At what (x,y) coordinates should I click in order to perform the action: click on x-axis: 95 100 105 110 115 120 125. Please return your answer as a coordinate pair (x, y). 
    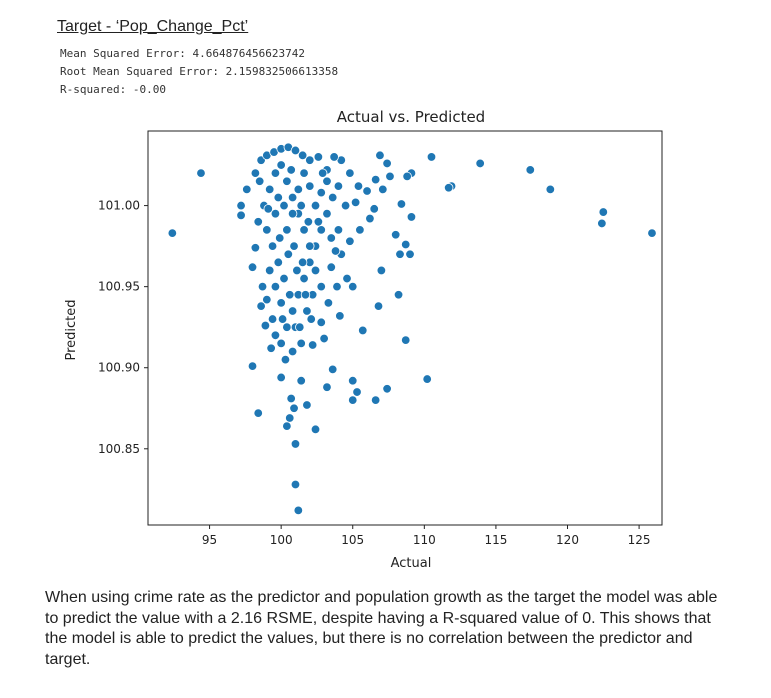
    Looking at the image, I should click on (426, 536).